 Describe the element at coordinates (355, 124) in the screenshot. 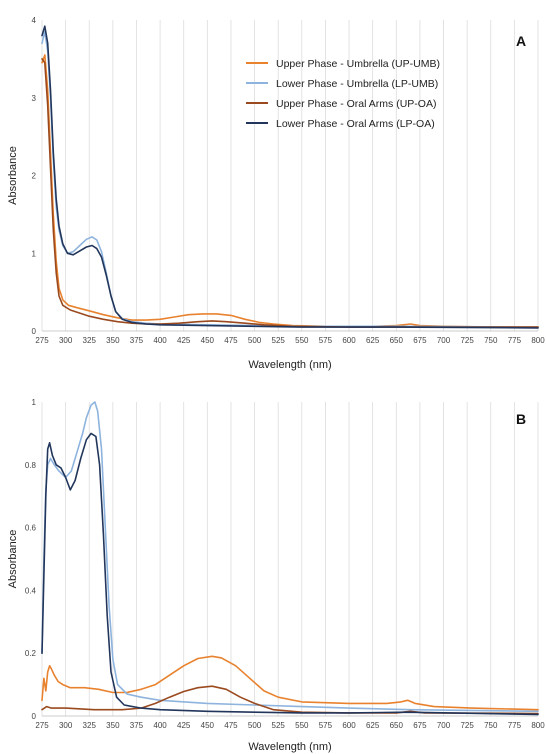

I see `legend-entry: Lower Phase - Oral Arms (LP-OA)` at that location.